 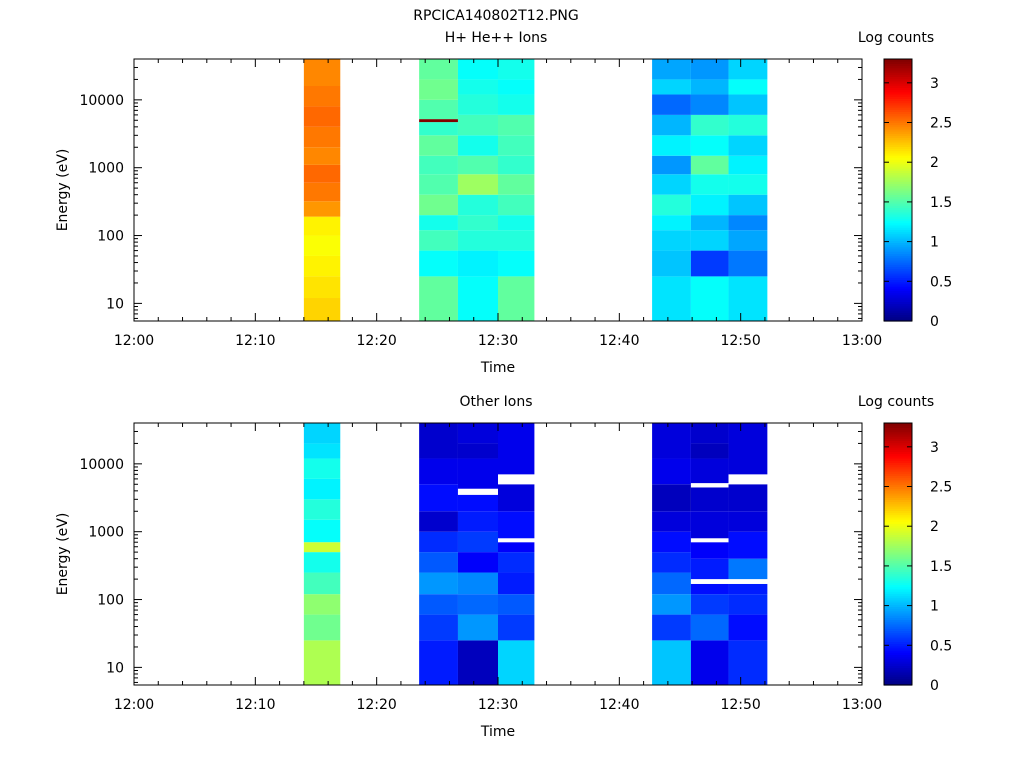 What do you see at coordinates (934, 527) in the screenshot?
I see `colorbar-tick-label: 2` at bounding box center [934, 527].